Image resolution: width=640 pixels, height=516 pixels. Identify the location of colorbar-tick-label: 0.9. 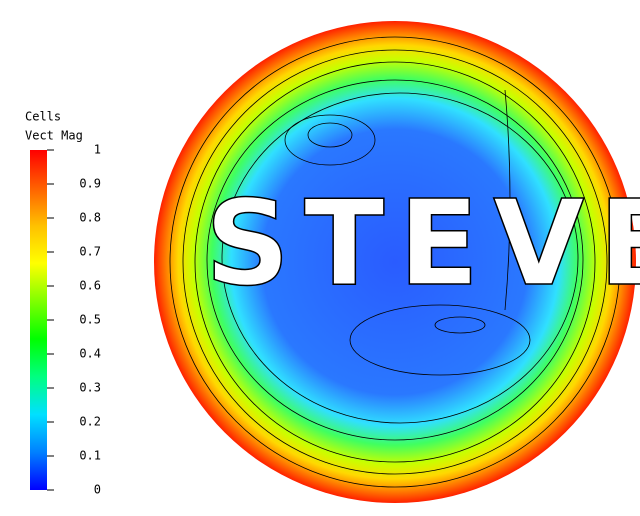
(90, 184).